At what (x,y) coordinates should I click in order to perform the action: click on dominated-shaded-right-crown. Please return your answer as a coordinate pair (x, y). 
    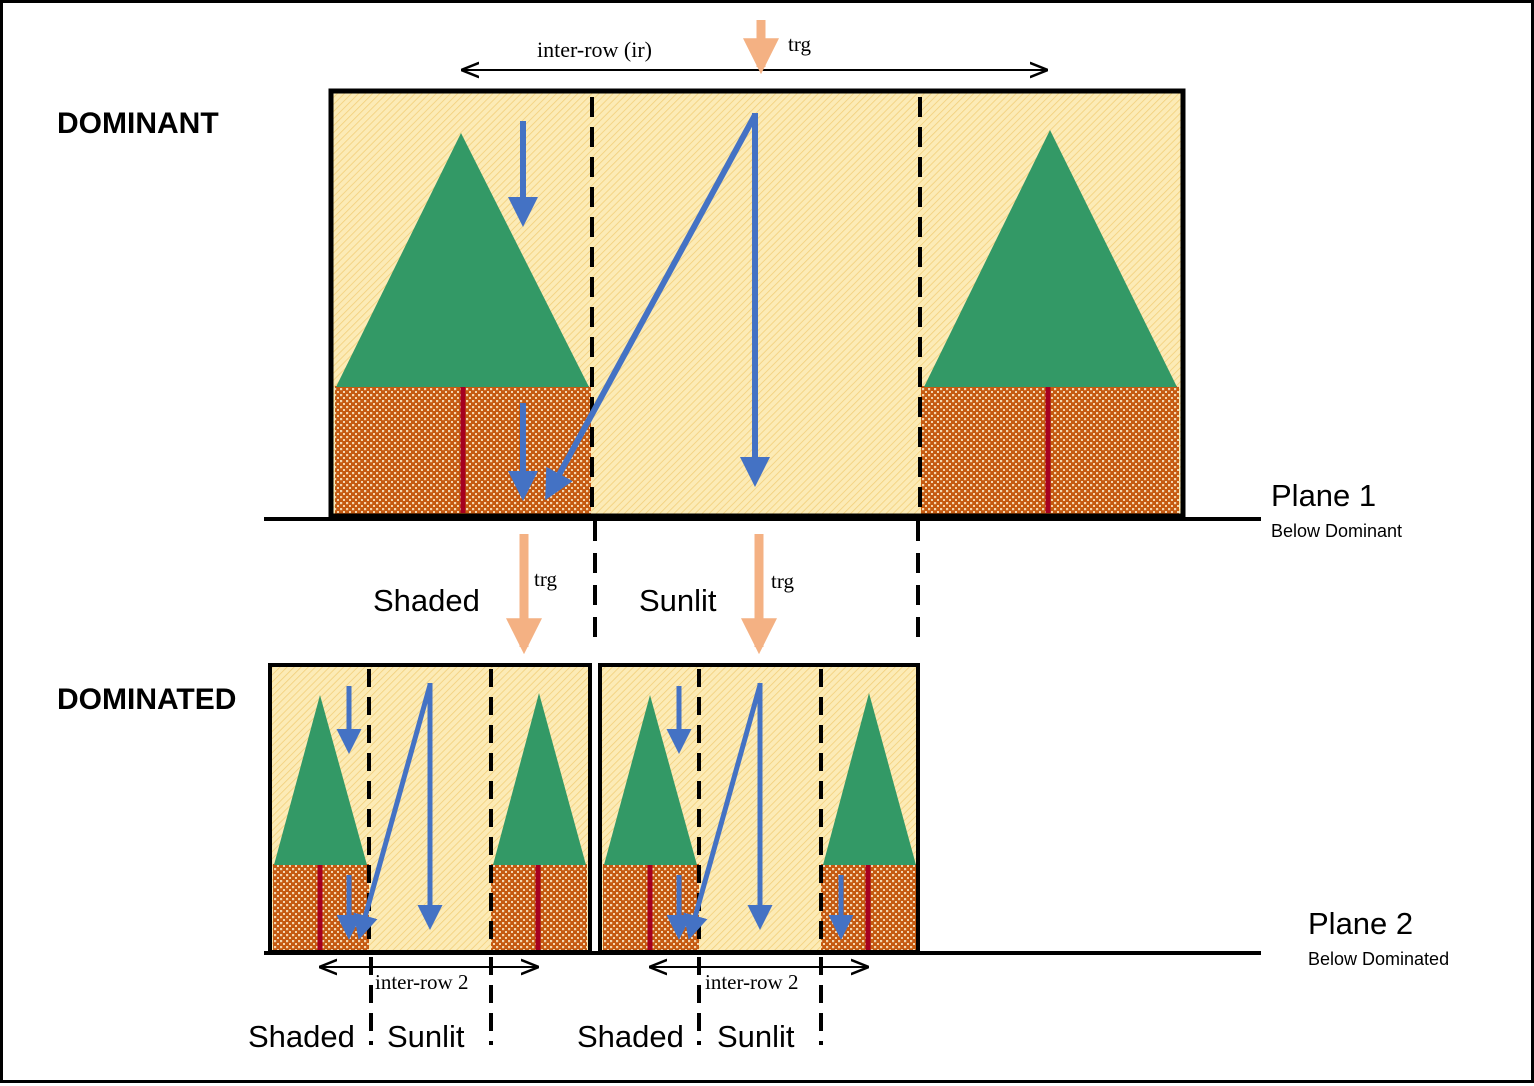
    Looking at the image, I should click on (539, 779).